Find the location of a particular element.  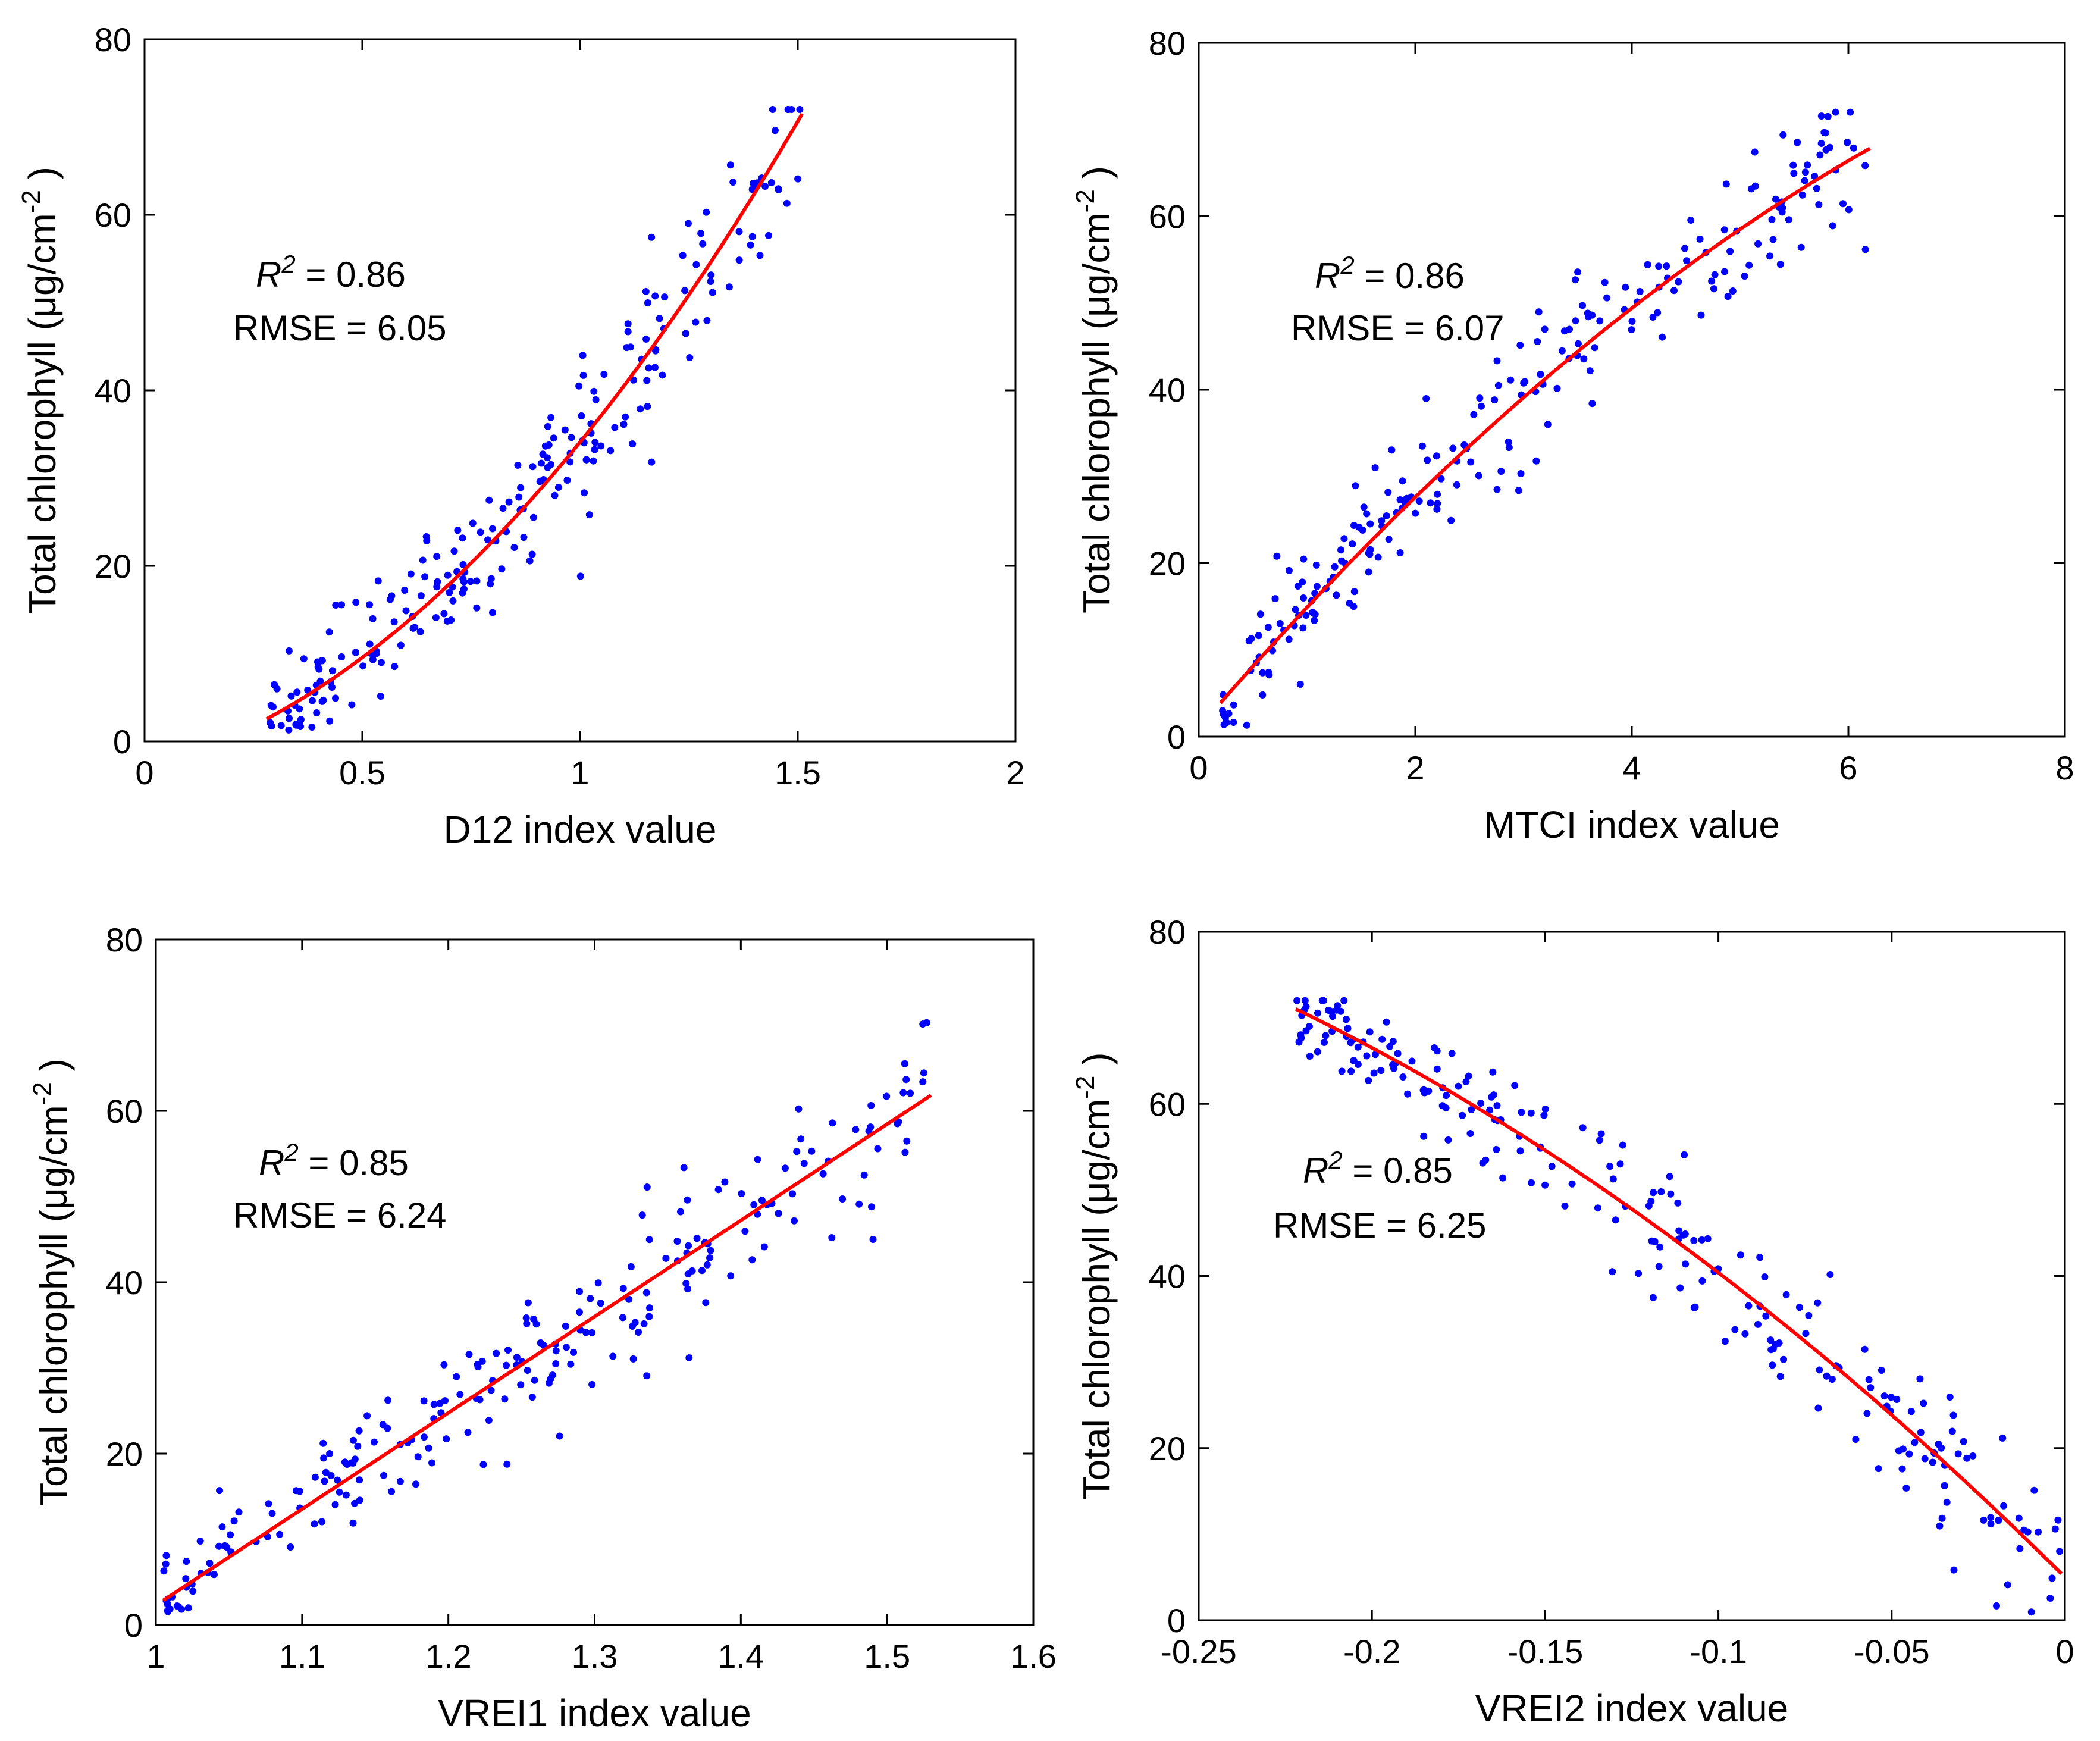

r-squared-label: R2 = 0.86 is located at coordinates (1390, 273).